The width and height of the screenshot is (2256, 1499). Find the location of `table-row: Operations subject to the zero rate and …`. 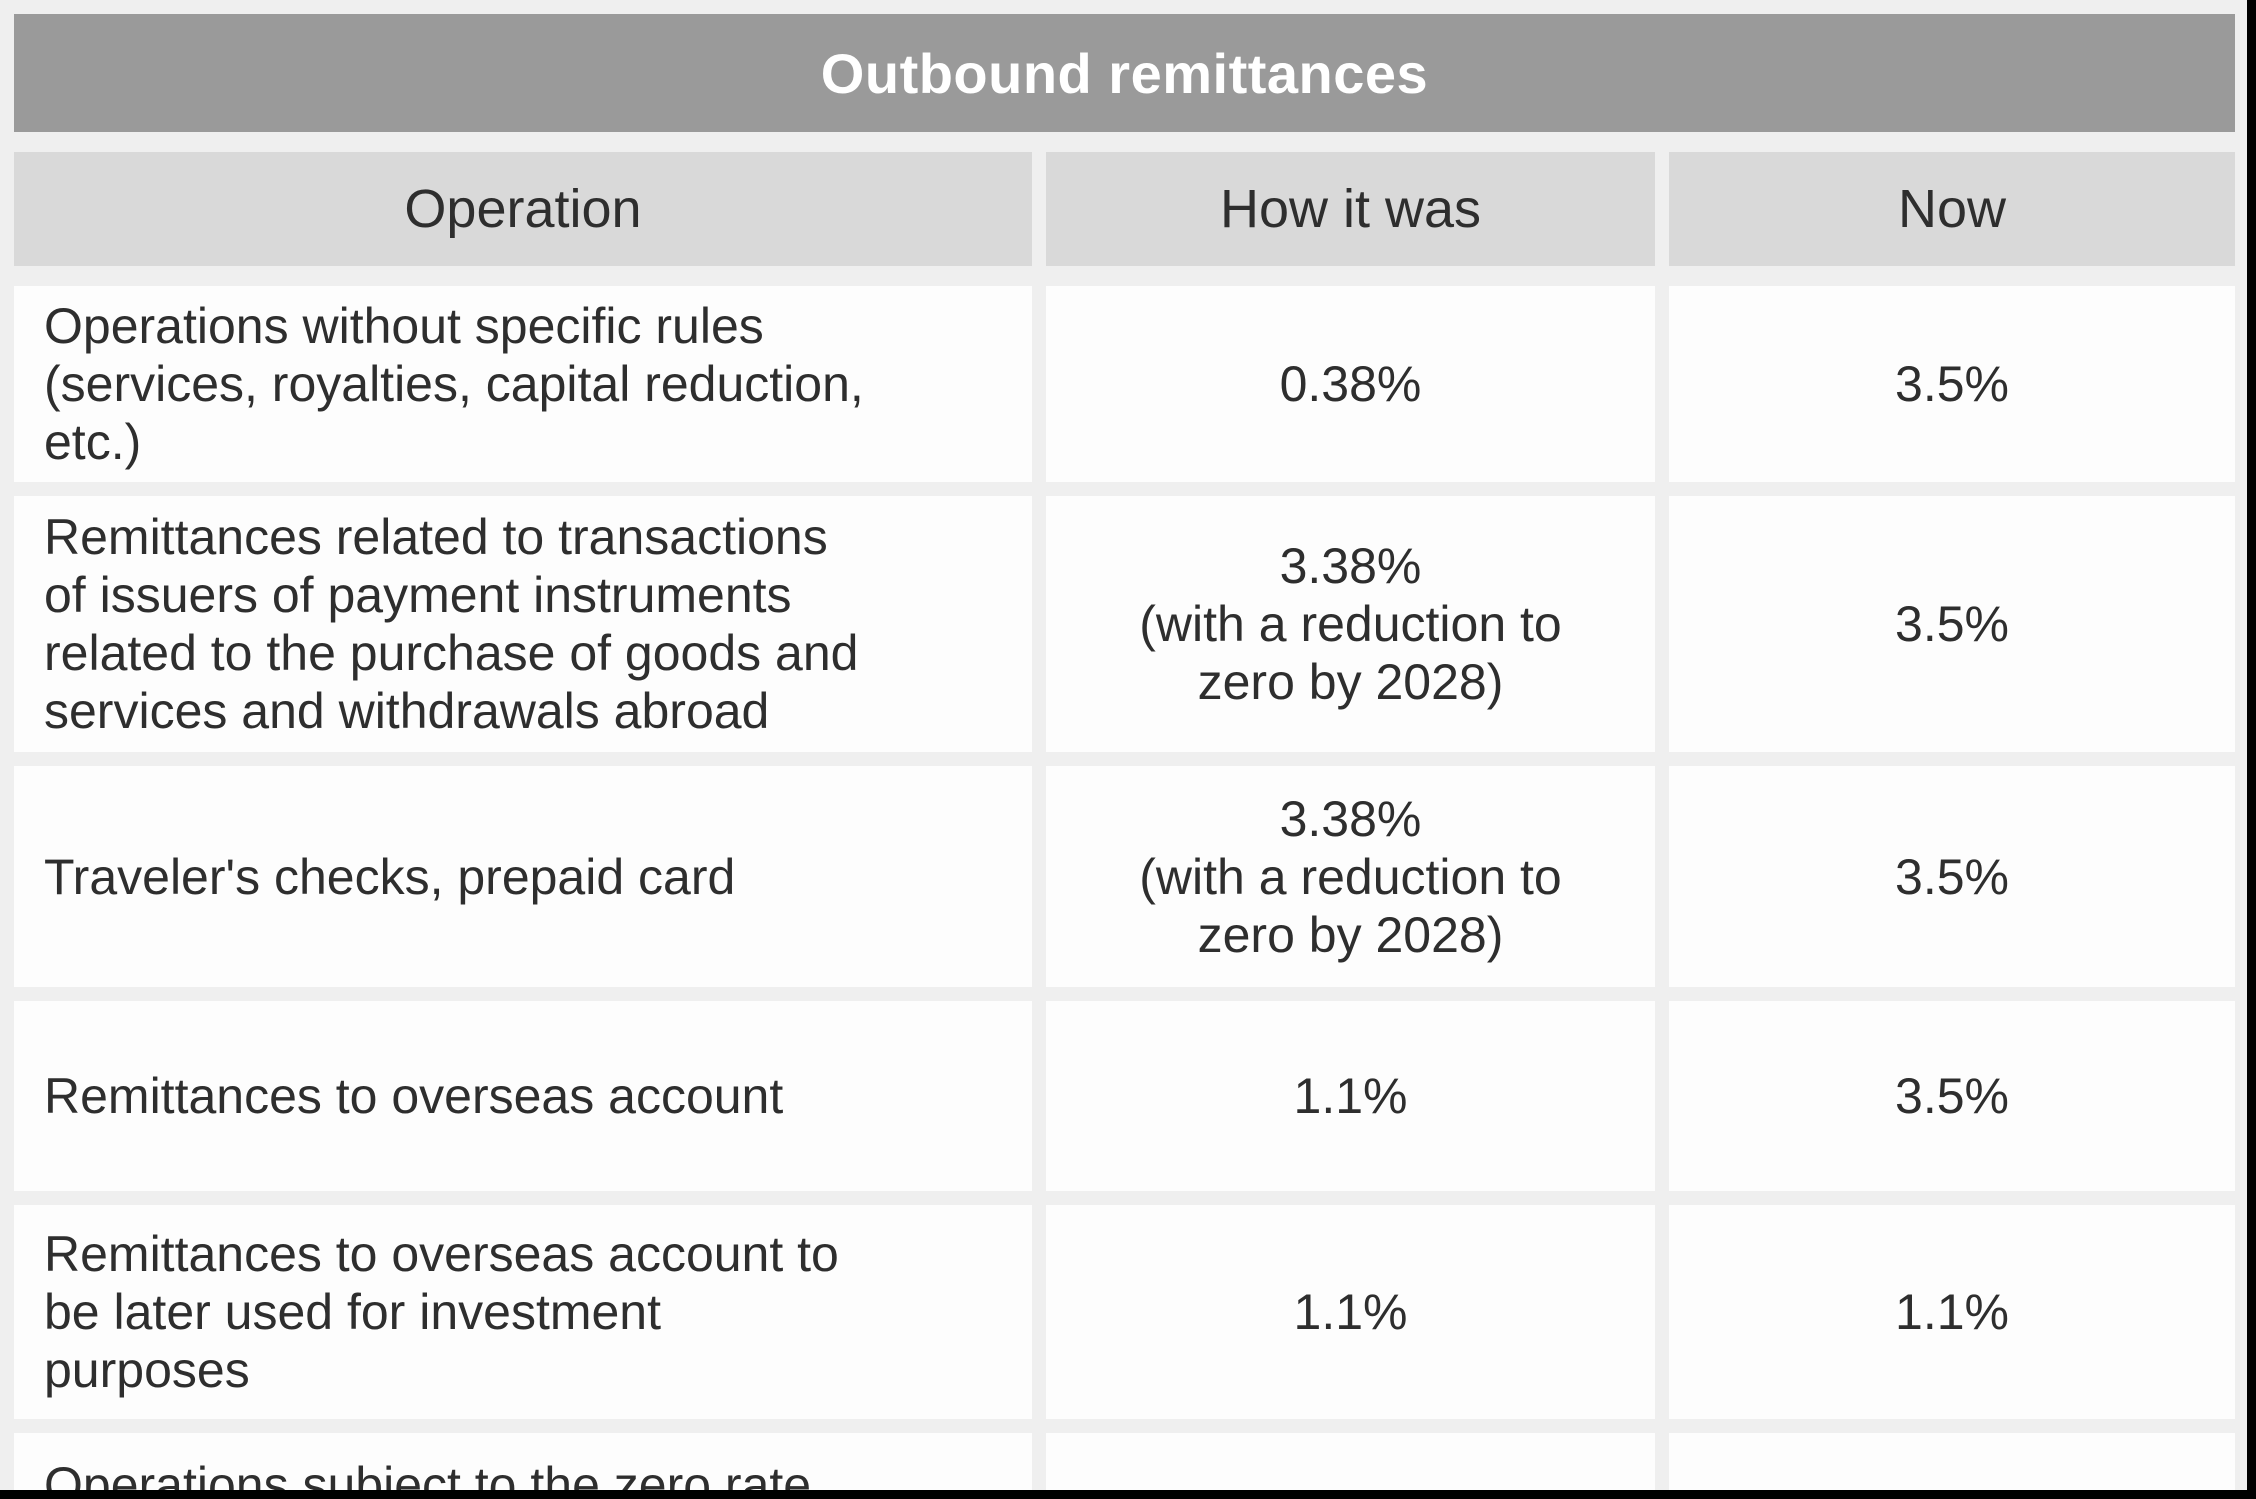

table-row: Operations subject to the zero rate and … is located at coordinates (1124, 1466).